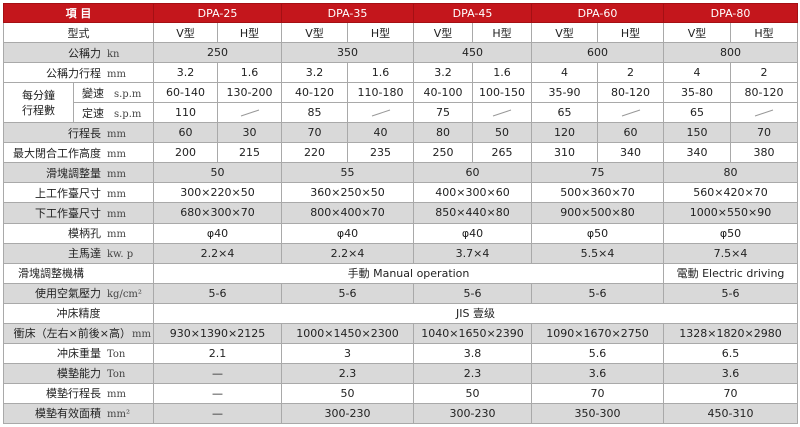 Image resolution: width=800 pixels, height=427 pixels. Describe the element at coordinates (597, 233) in the screenshot. I see `shank-hole-value: φ50` at that location.